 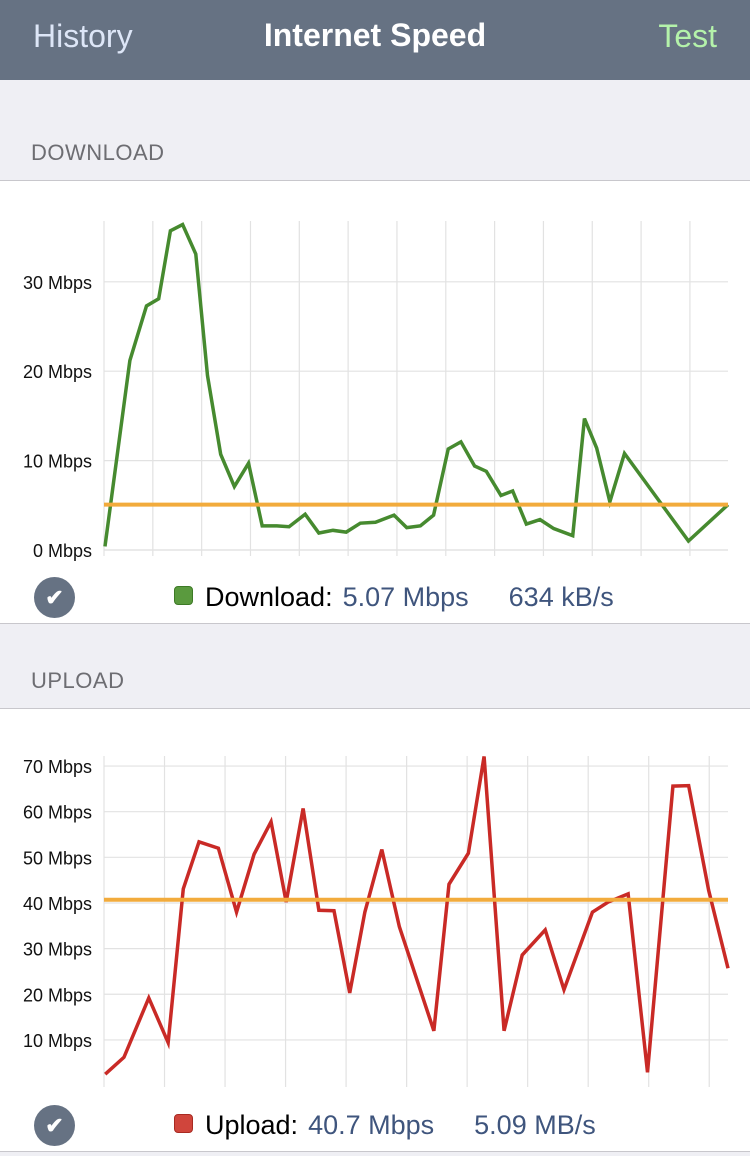 What do you see at coordinates (375, 40) in the screenshot?
I see `navigation-bar: History Internet Speed Test` at bounding box center [375, 40].